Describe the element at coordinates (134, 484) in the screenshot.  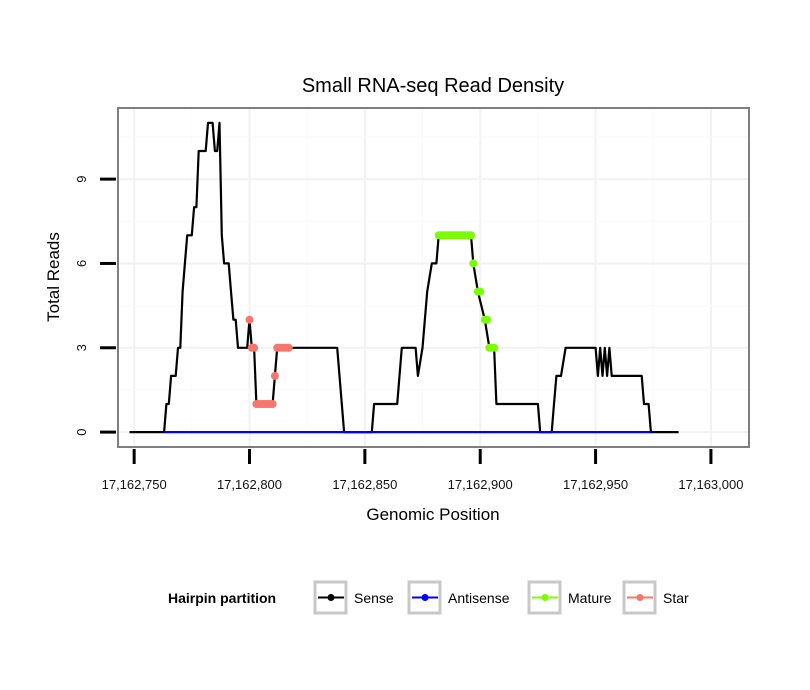
I see `x-tick-label: 17,162,750` at that location.